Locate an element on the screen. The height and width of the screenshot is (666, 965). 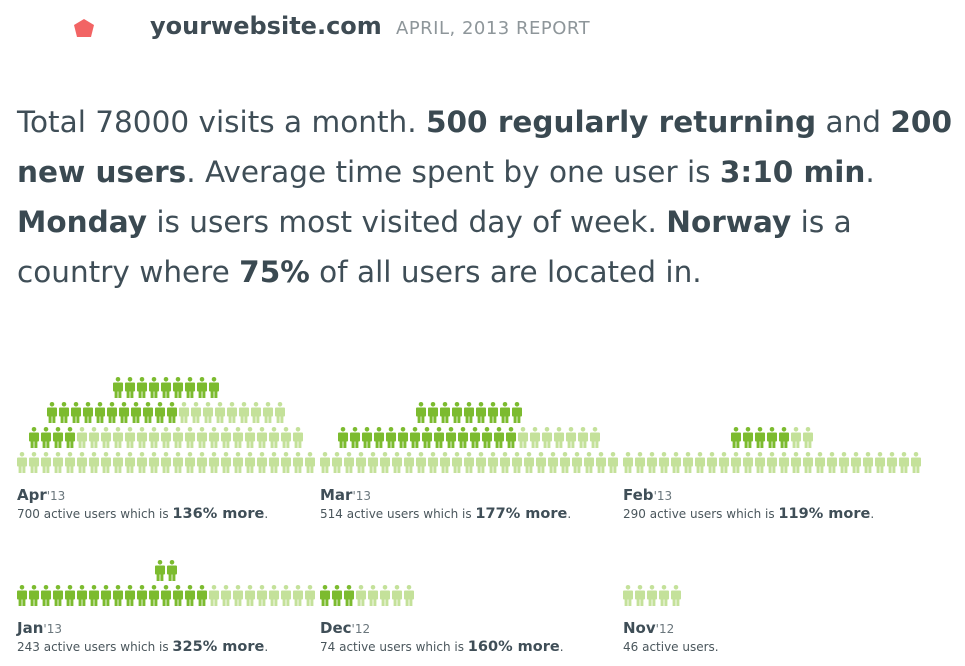
summary-bold-6: 75% is located at coordinates (274, 272).